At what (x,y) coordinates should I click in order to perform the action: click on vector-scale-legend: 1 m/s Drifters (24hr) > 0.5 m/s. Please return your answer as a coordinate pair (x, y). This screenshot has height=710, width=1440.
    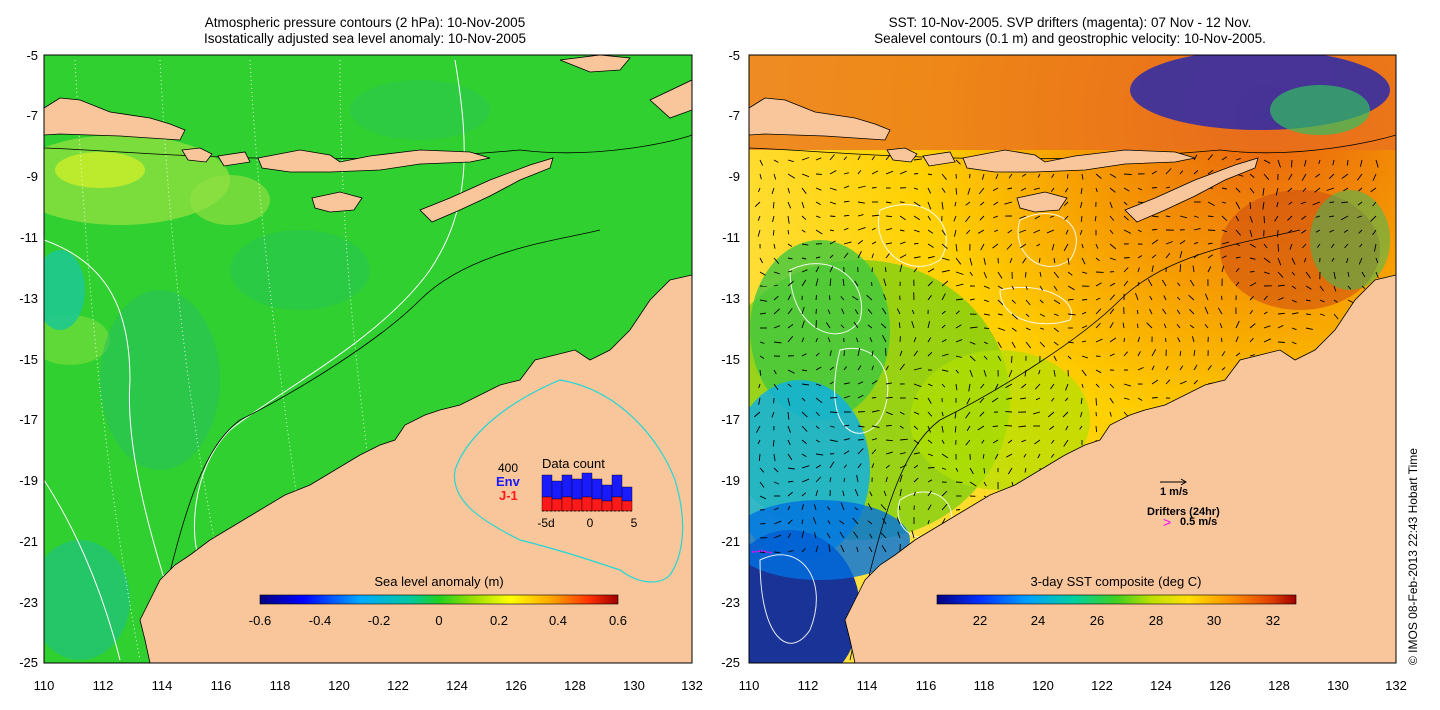
    Looking at the image, I should click on (1183, 504).